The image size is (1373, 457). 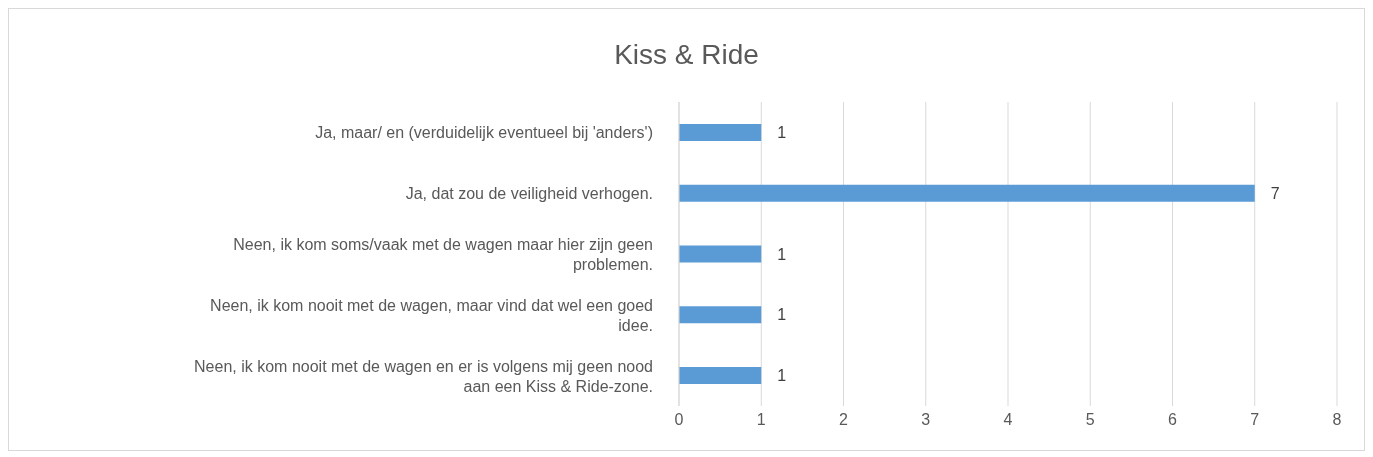 What do you see at coordinates (423, 376) in the screenshot?
I see `y-tick-label: Neen, ik kom nooit met de wagen en er is volgens mij geen nood aan een Kiss & Ride-zone.` at bounding box center [423, 376].